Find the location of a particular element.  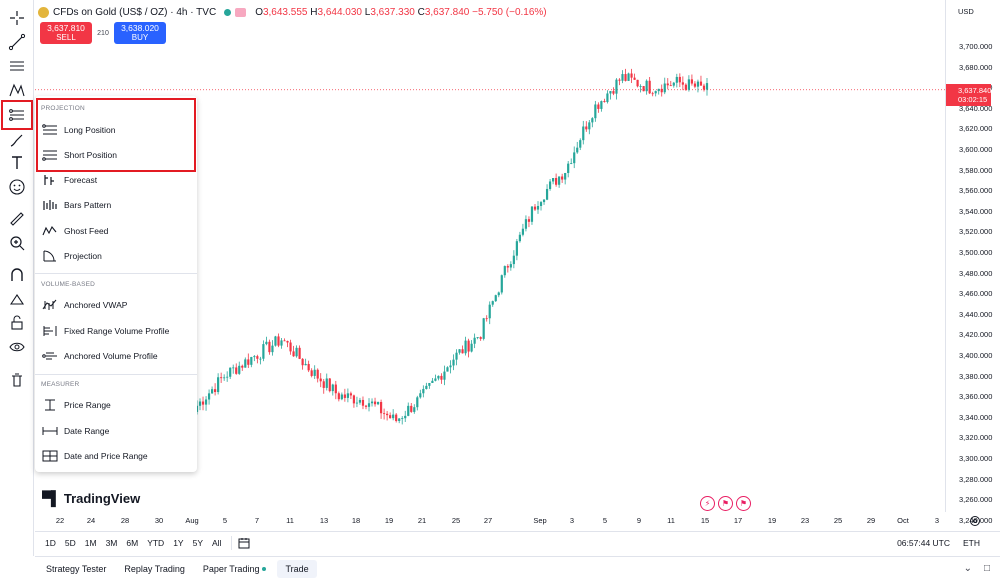

menu-item-anchored-volume-profile: Anchored Volume Profile is located at coordinates (116, 356).